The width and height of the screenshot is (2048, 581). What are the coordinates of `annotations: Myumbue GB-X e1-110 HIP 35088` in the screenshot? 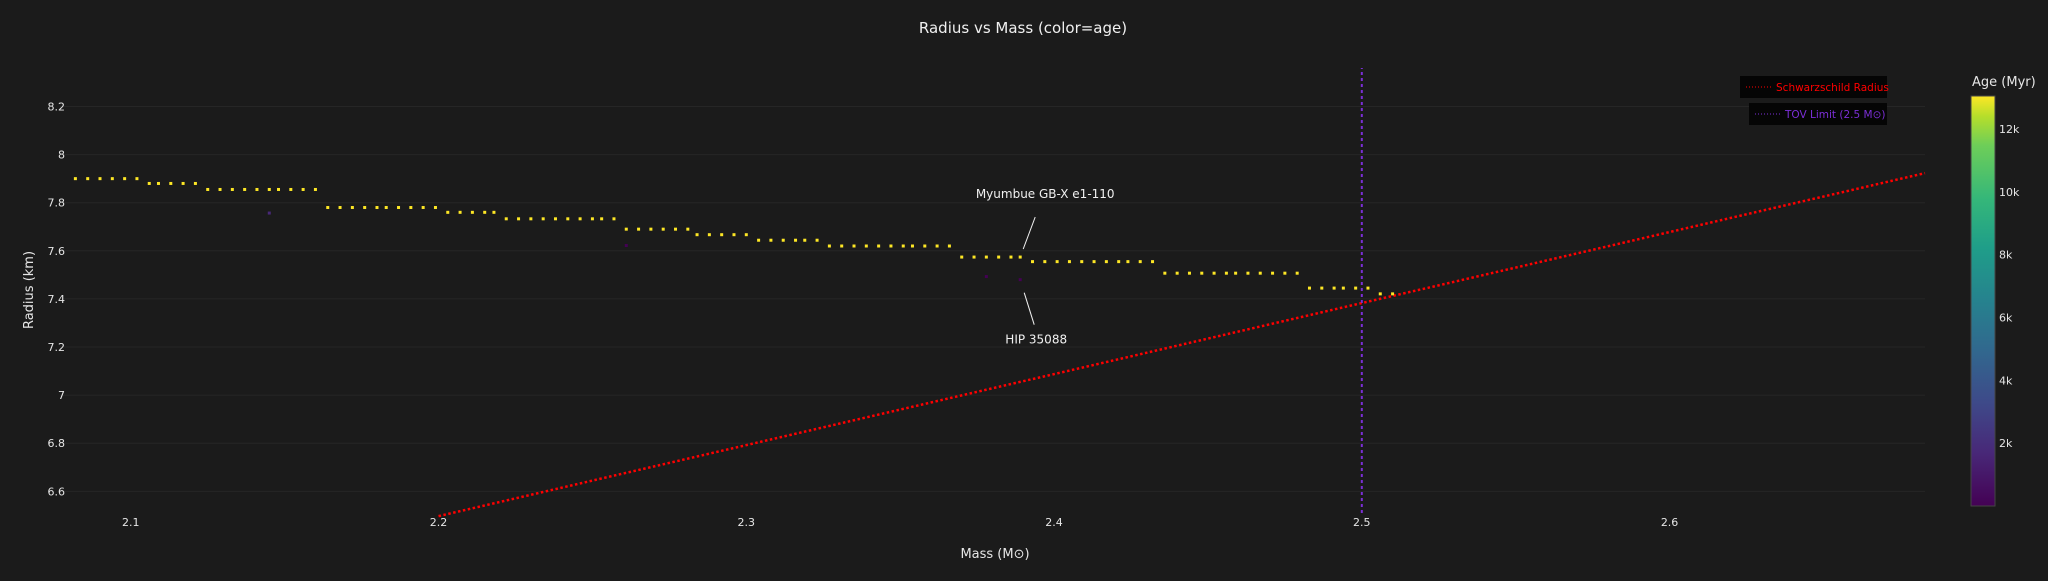 It's located at (1045, 267).